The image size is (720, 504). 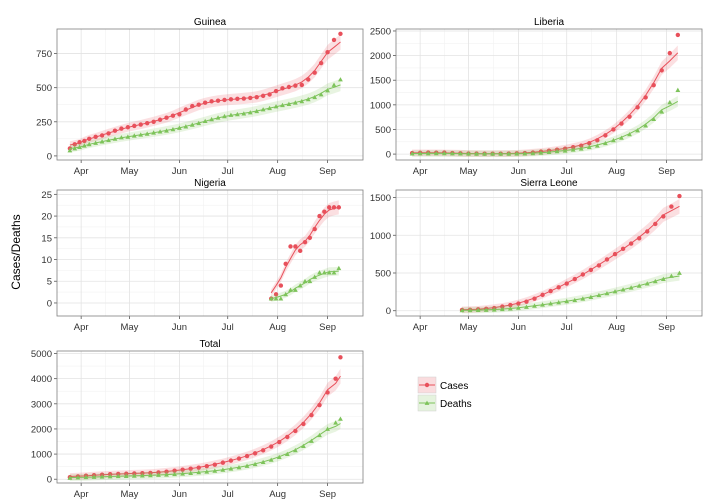 What do you see at coordinates (81, 494) in the screenshot?
I see `x-tick-label: Apr` at bounding box center [81, 494].